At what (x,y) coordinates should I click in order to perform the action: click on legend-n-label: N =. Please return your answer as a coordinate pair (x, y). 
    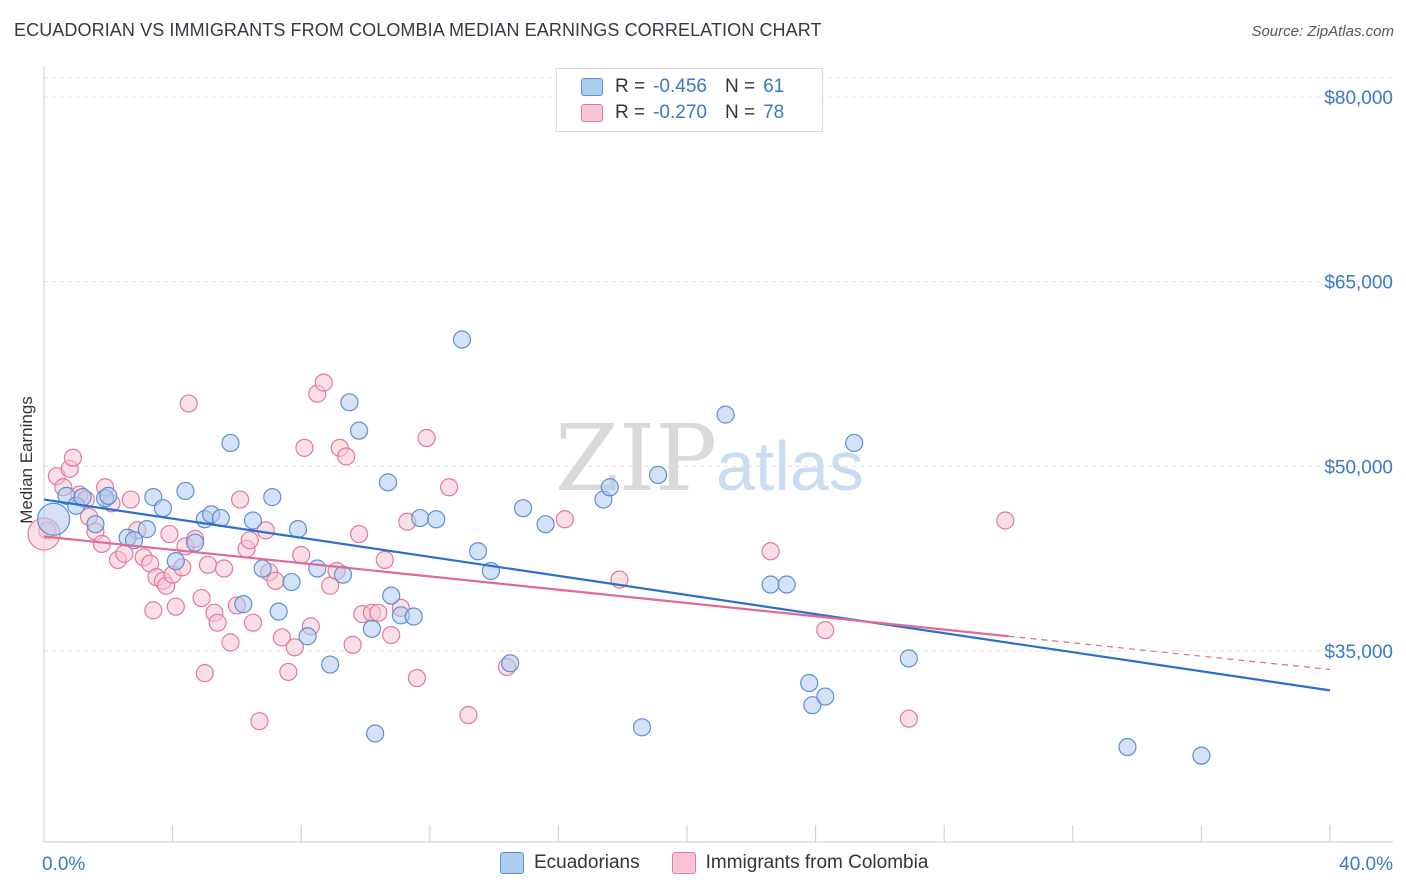
    Looking at the image, I should click on (740, 86).